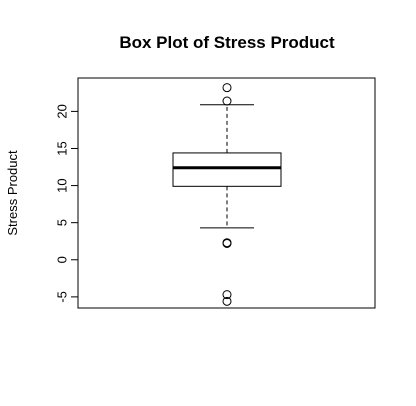 The height and width of the screenshot is (406, 416). I want to click on chart-title: Box Plot of Stress Product, so click(227, 42).